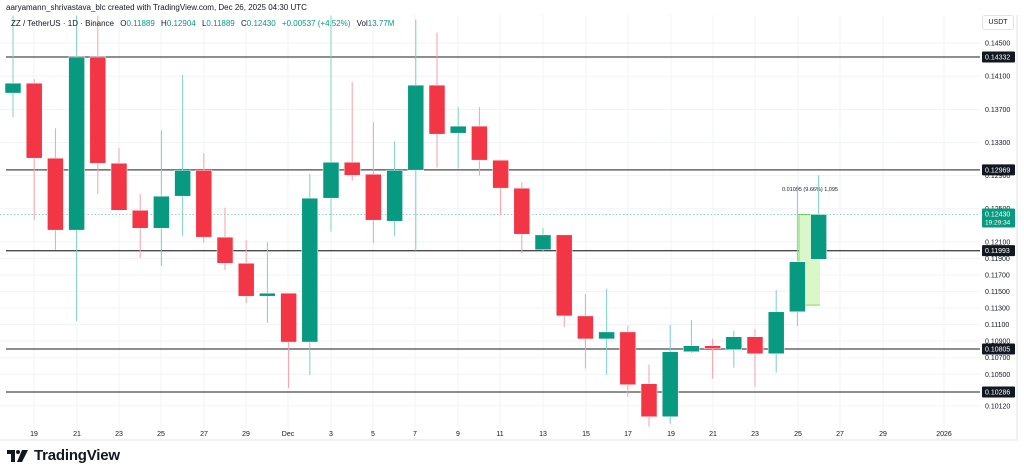 This screenshot has height=475, width=1024. What do you see at coordinates (713, 434) in the screenshot?
I see `time-tick-label: 21` at bounding box center [713, 434].